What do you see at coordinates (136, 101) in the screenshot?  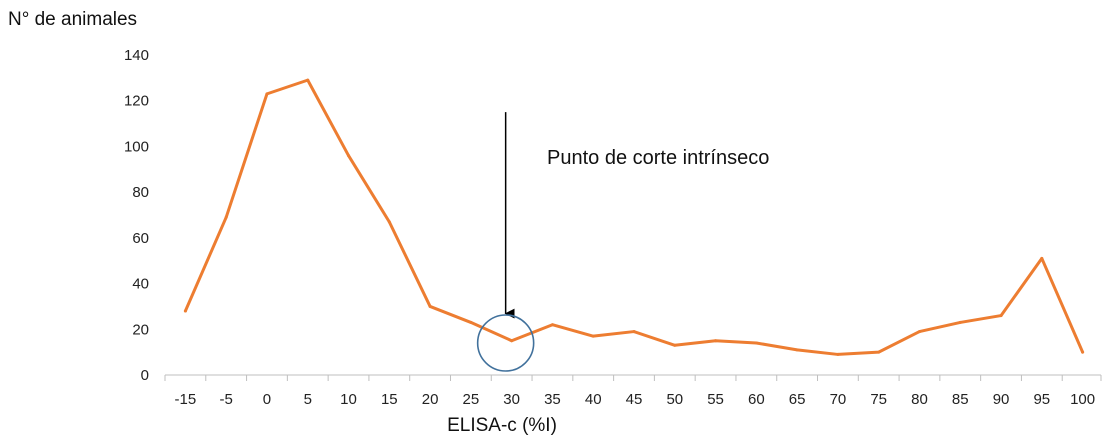 I see `y-tick-label: 120` at bounding box center [136, 101].